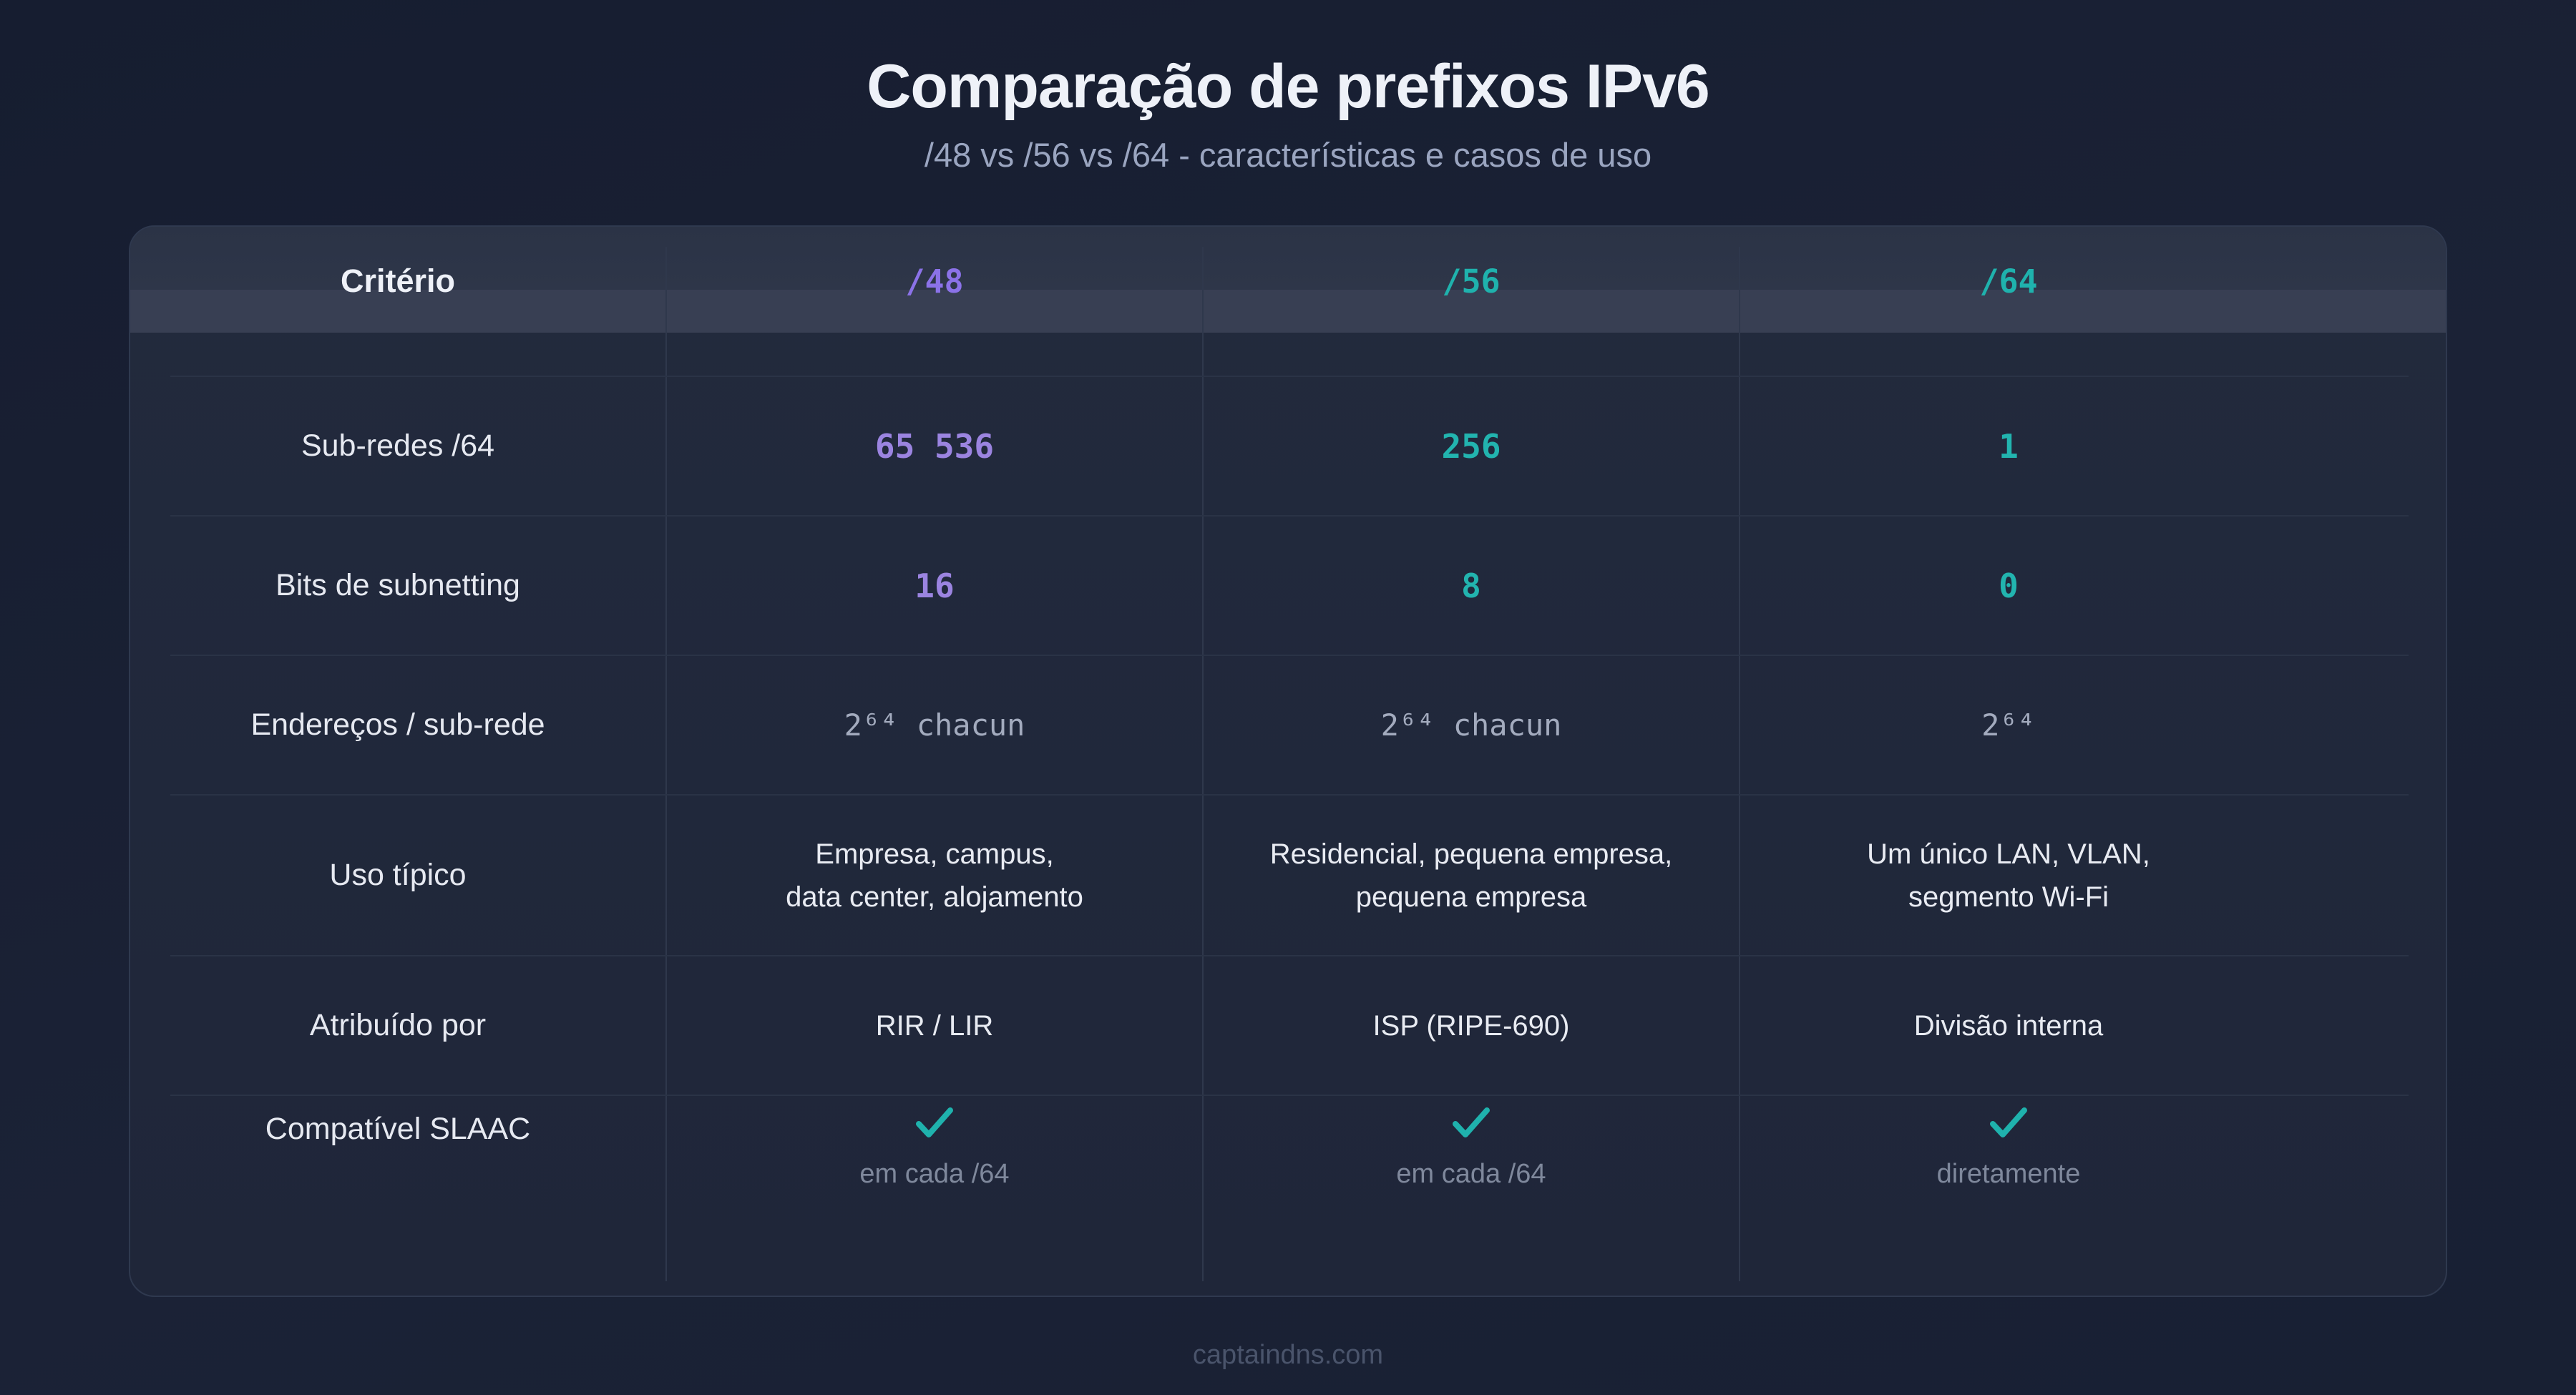  I want to click on table-cell: 65 536, so click(934, 446).